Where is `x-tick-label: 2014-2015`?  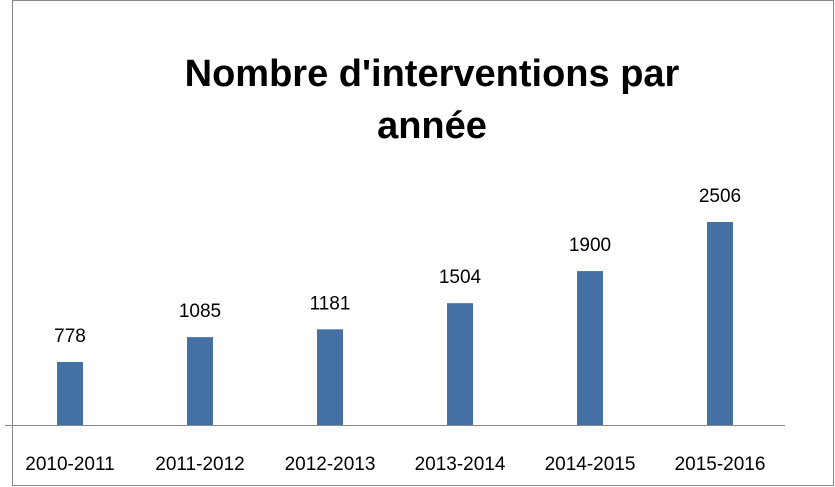 x-tick-label: 2014-2015 is located at coordinates (590, 464).